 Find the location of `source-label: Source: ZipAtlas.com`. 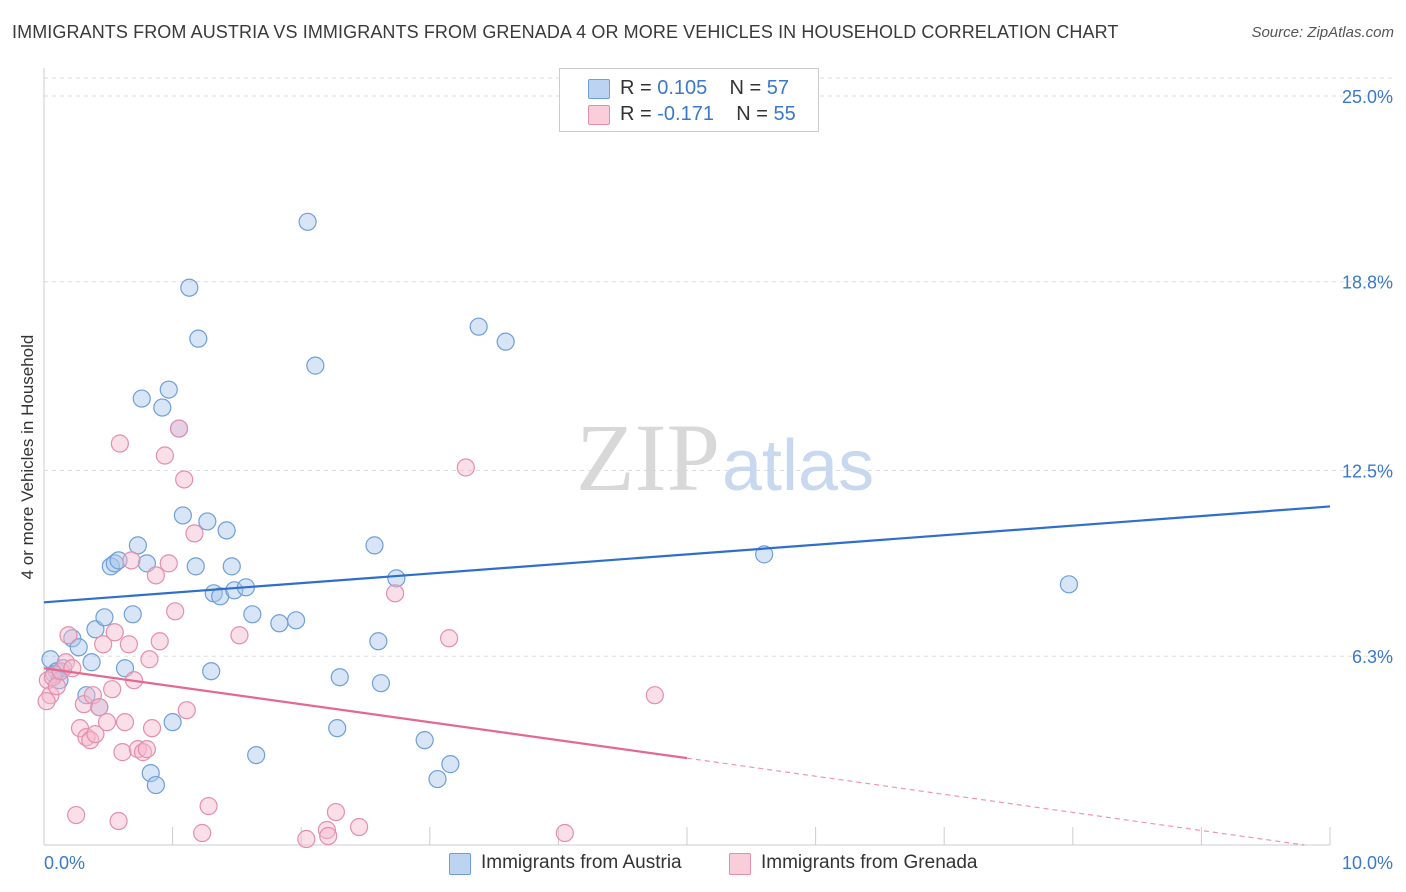

source-label: Source: ZipAtlas.com is located at coordinates (1322, 32).